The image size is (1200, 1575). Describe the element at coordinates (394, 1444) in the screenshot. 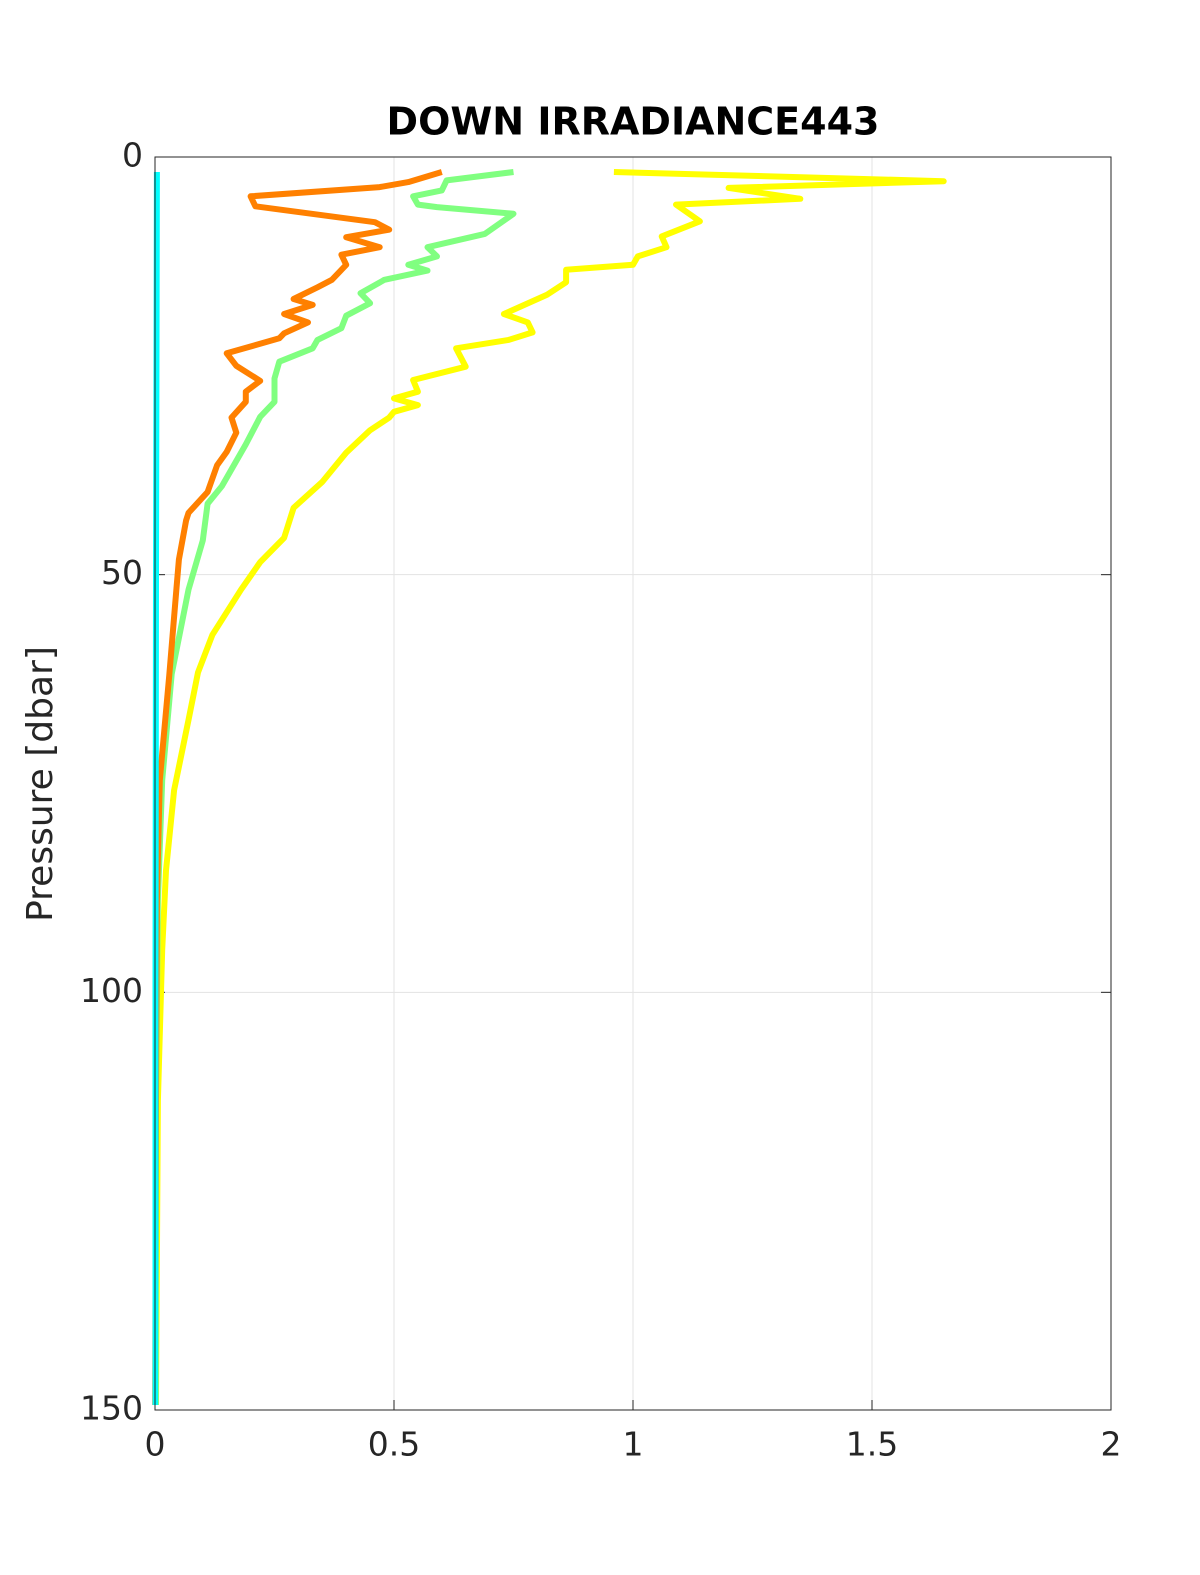

I see `x-tick-label: 0.5` at that location.